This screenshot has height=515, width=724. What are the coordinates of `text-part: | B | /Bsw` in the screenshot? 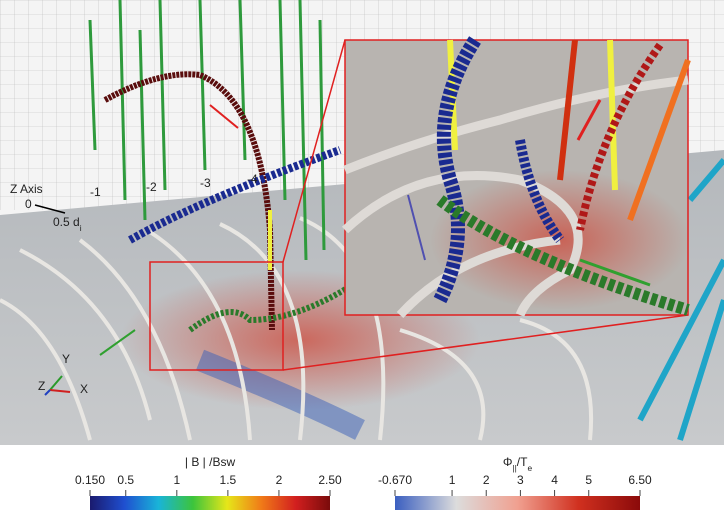 It's located at (210, 462).